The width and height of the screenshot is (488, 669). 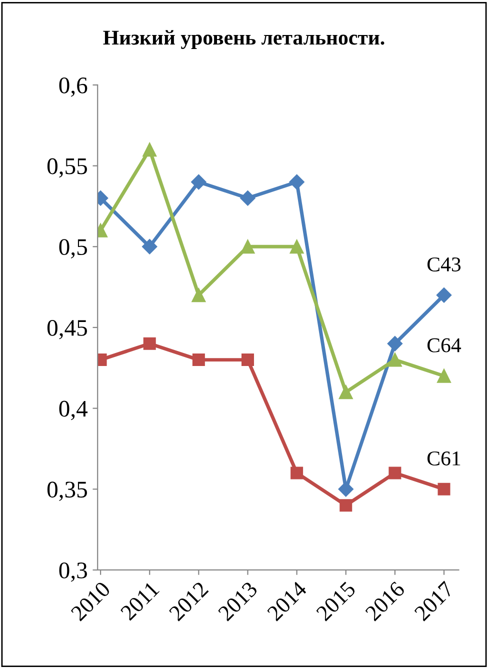 I want to click on y-tick-label: 0,6, so click(x=73, y=87).